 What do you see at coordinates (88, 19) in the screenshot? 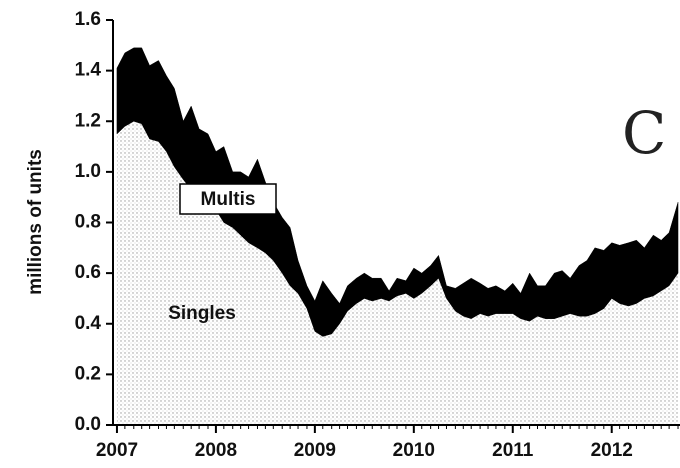
I see `y-tick-label: 1.6` at bounding box center [88, 19].